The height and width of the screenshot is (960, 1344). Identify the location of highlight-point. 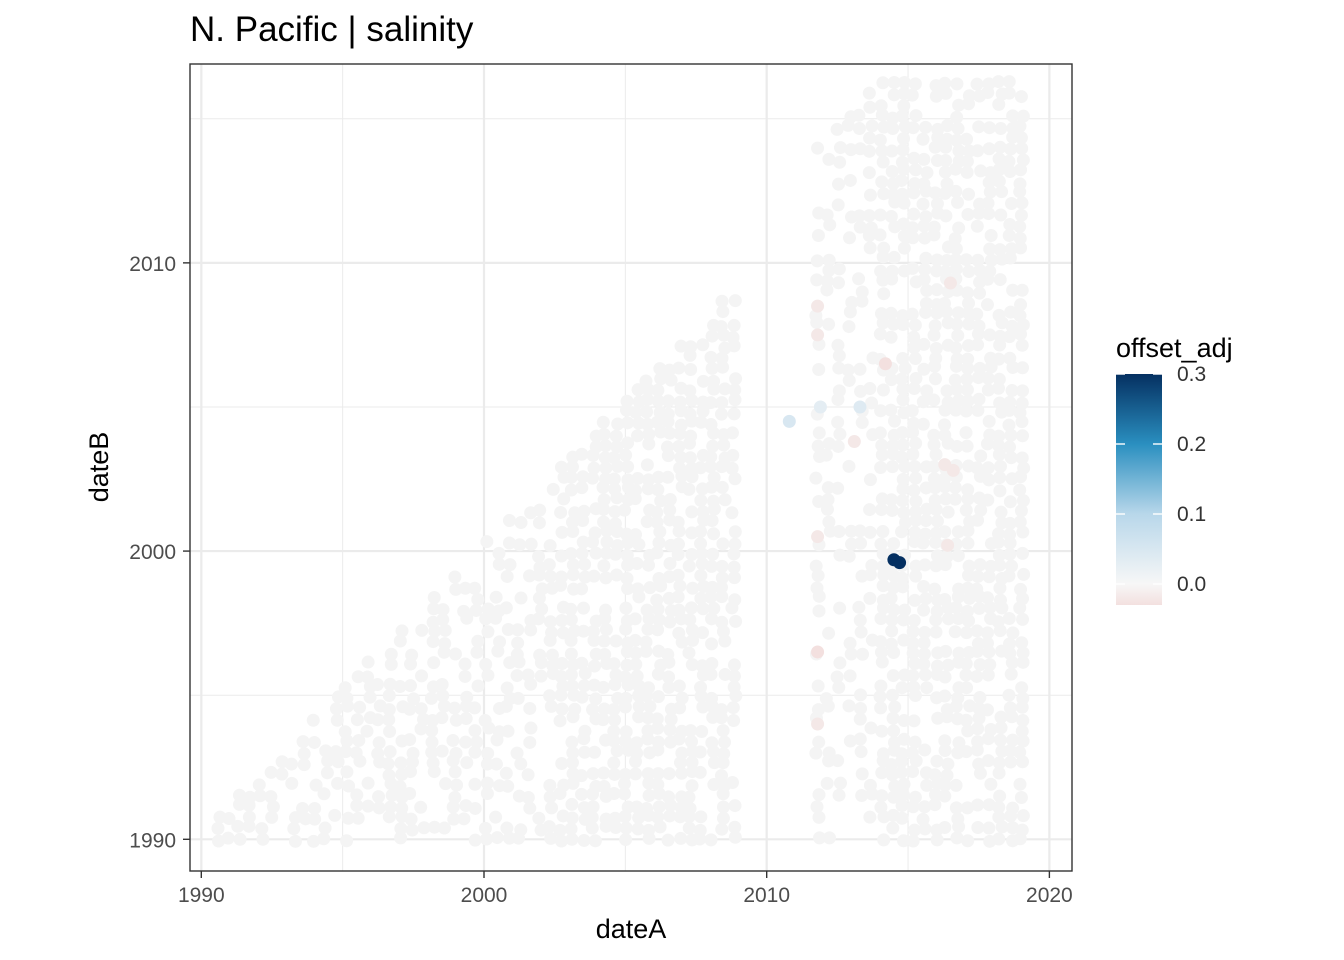
(894, 560).